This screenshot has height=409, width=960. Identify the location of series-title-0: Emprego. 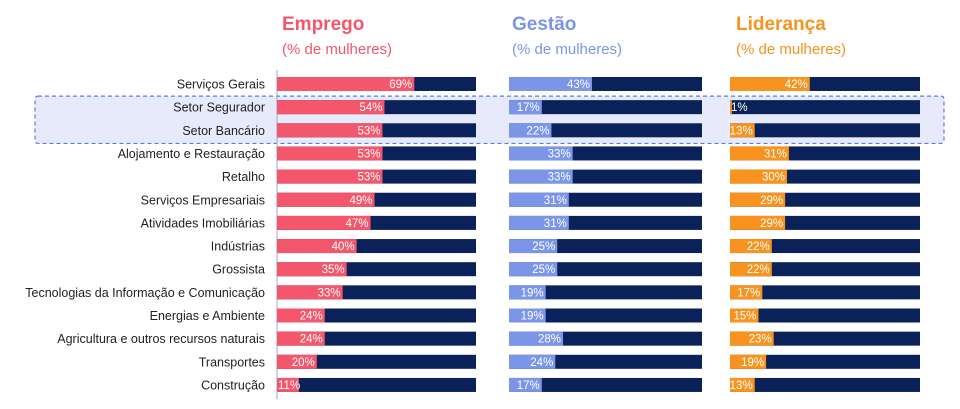
(323, 24).